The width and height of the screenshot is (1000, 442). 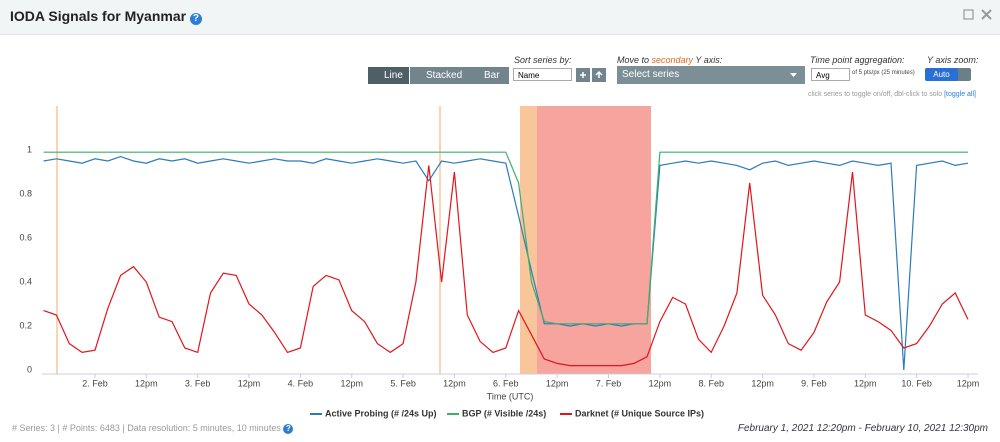 I want to click on zoom-toggle: Auto, so click(x=948, y=74).